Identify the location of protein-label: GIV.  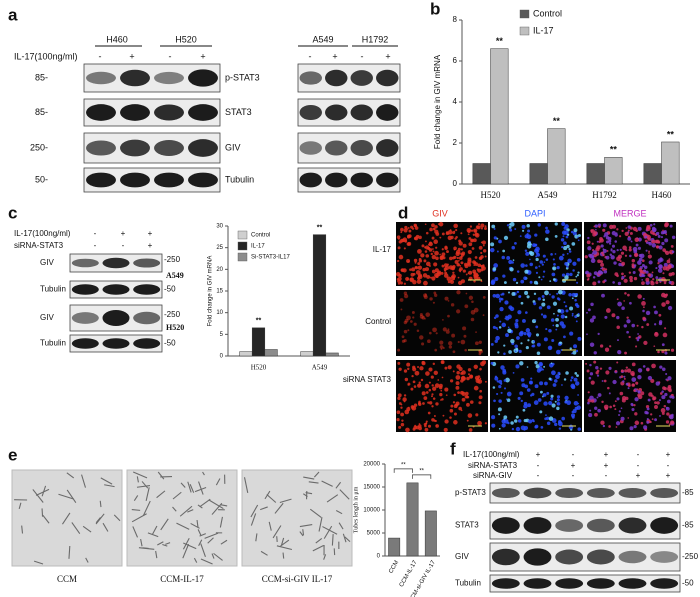
(47, 317).